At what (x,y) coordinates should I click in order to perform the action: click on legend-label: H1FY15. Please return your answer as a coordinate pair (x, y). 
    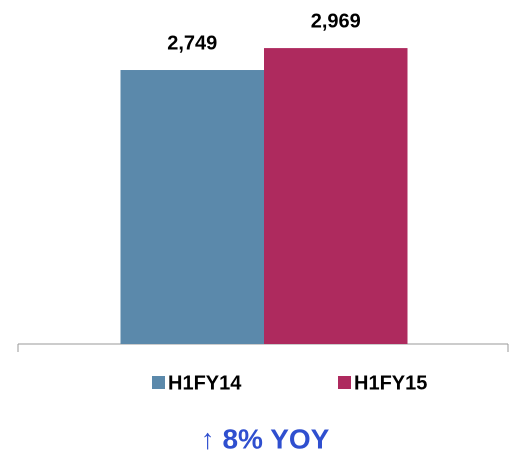
    Looking at the image, I should click on (390, 383).